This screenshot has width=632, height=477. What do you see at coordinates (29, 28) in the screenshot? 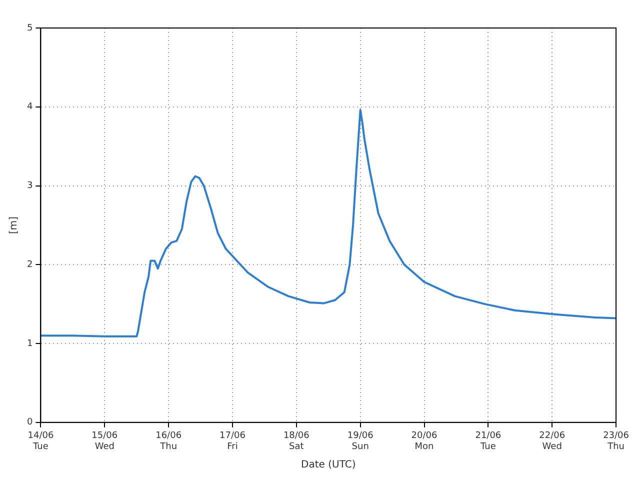
I see `y-tick-label: 5` at bounding box center [29, 28].